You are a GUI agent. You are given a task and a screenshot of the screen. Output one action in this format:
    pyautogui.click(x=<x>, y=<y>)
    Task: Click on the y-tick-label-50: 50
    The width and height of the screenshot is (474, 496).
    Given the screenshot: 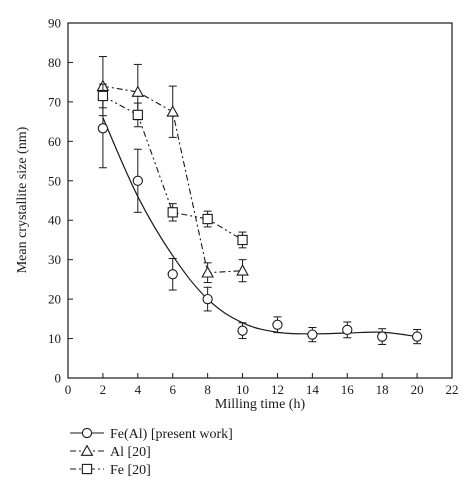 What is the action you would take?
    pyautogui.click(x=54, y=180)
    